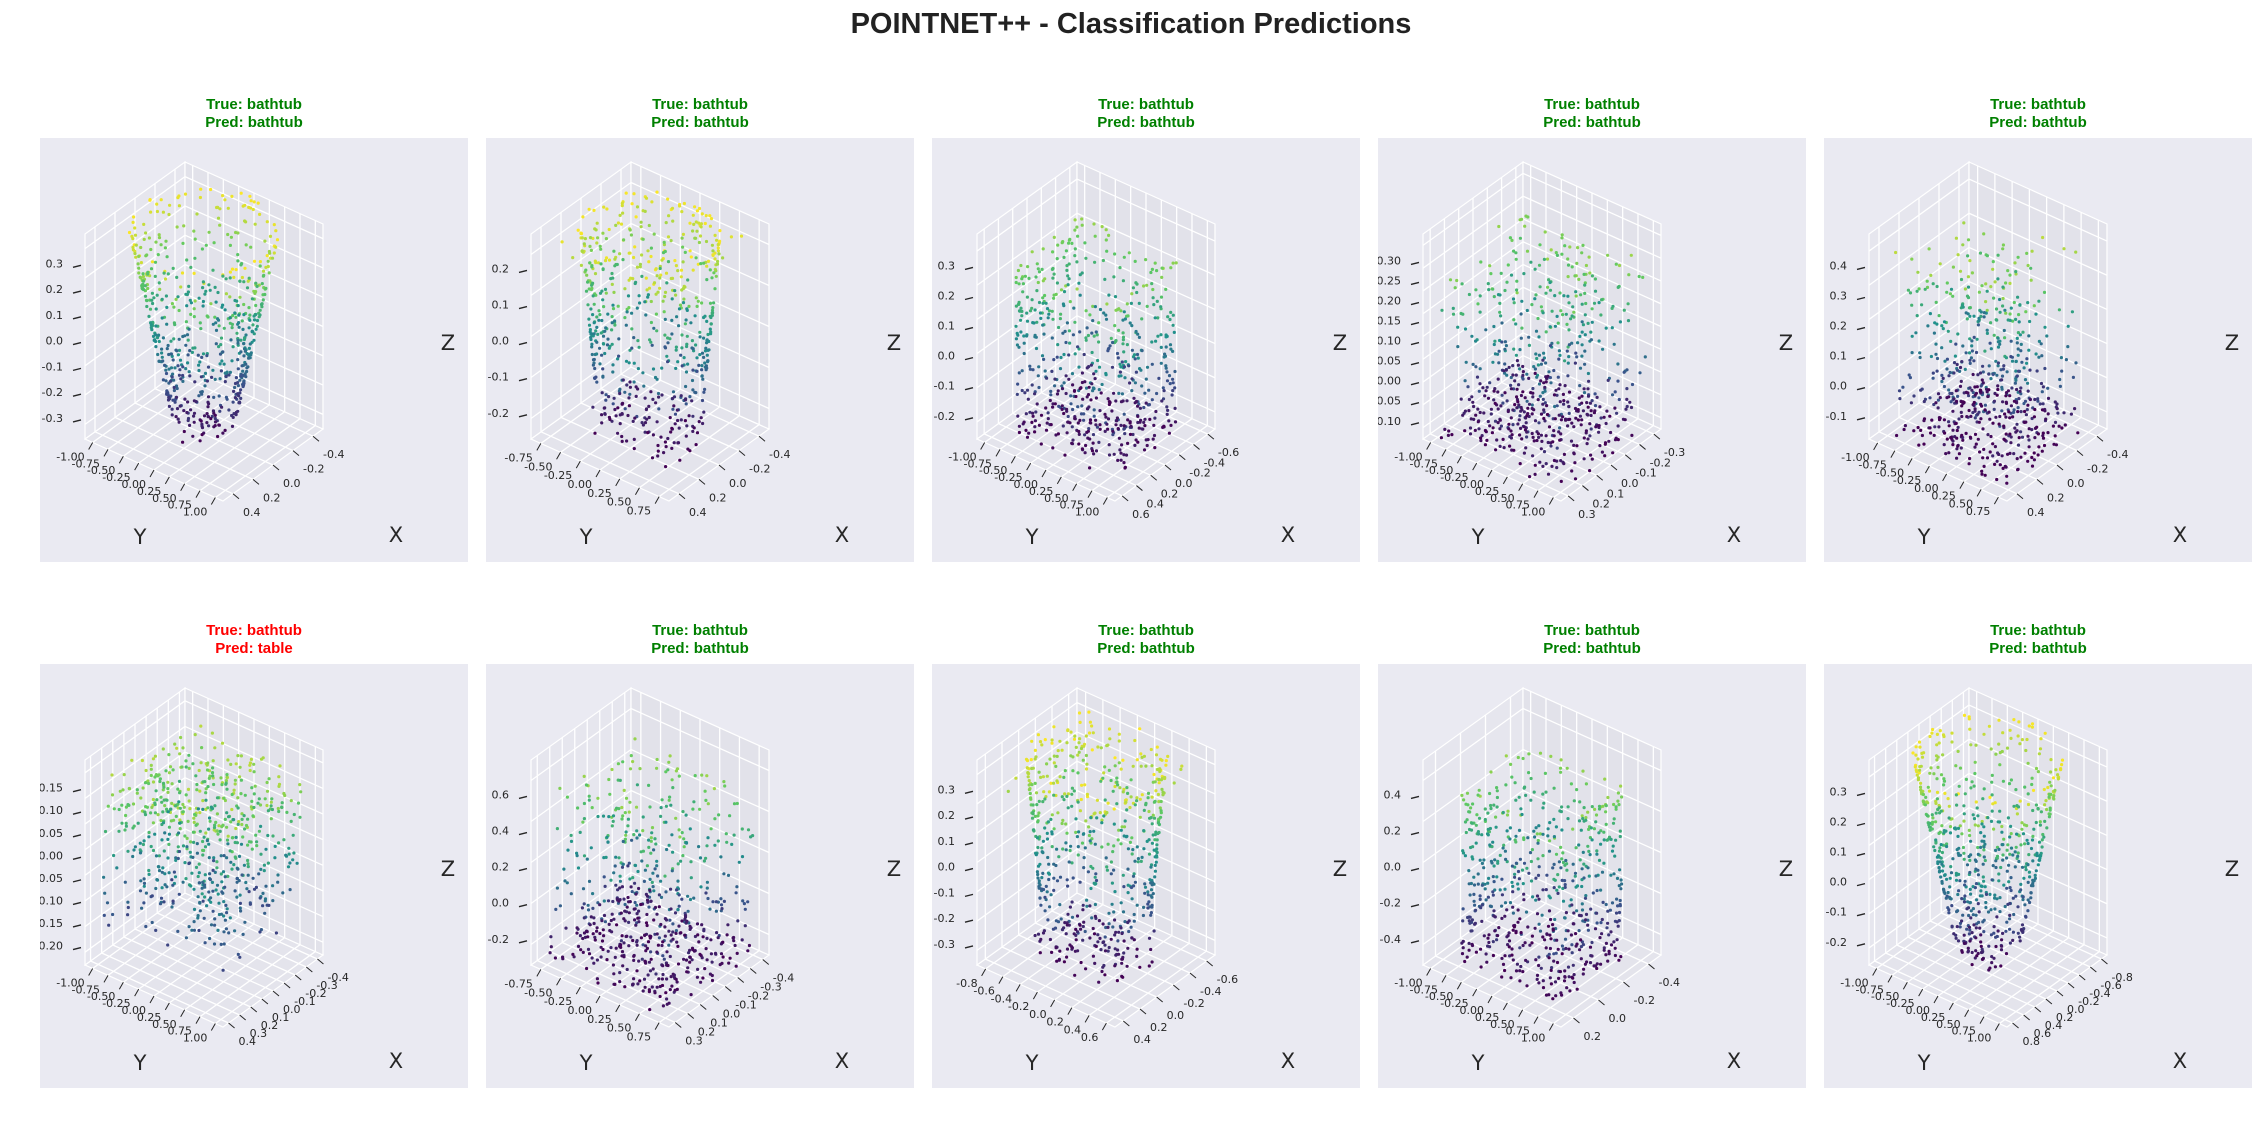 The image size is (2262, 1132). I want to click on z-axis-label: Z, so click(448, 869).